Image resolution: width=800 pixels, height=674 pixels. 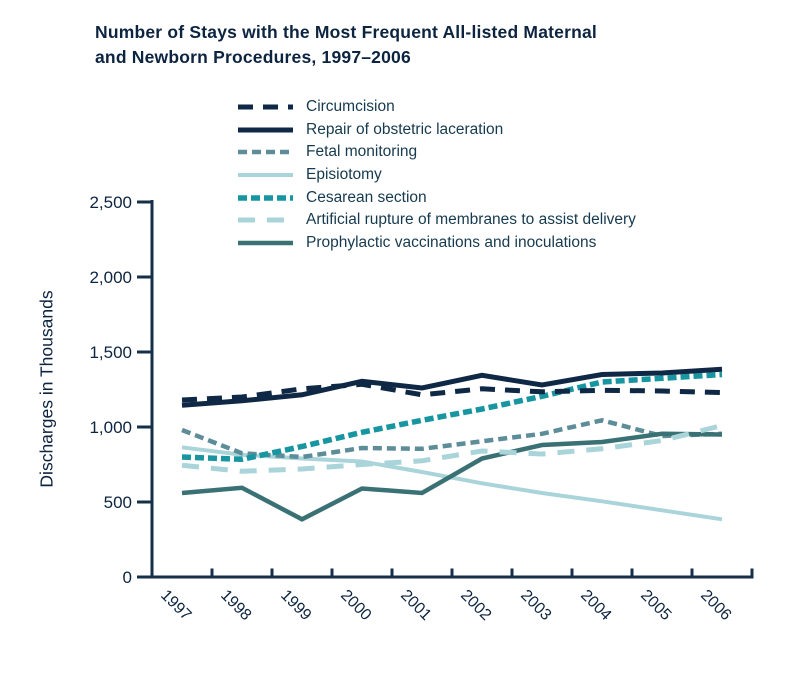 I want to click on legend-swatch-repair-of-obstetric-laceration, so click(x=265, y=130).